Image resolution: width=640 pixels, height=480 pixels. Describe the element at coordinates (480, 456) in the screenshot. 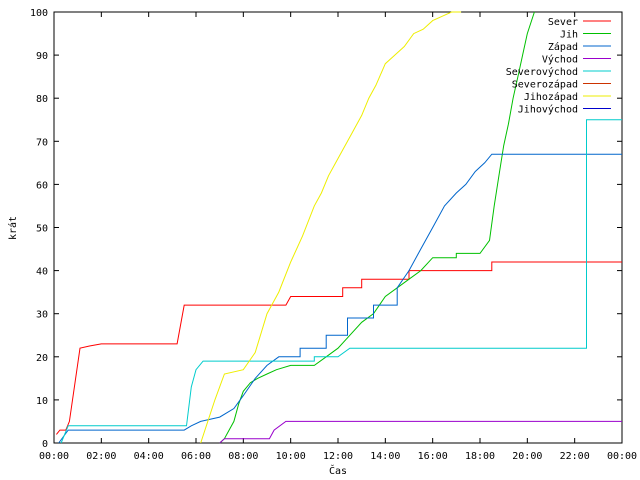

I see `x-tick-label: 18:00` at that location.